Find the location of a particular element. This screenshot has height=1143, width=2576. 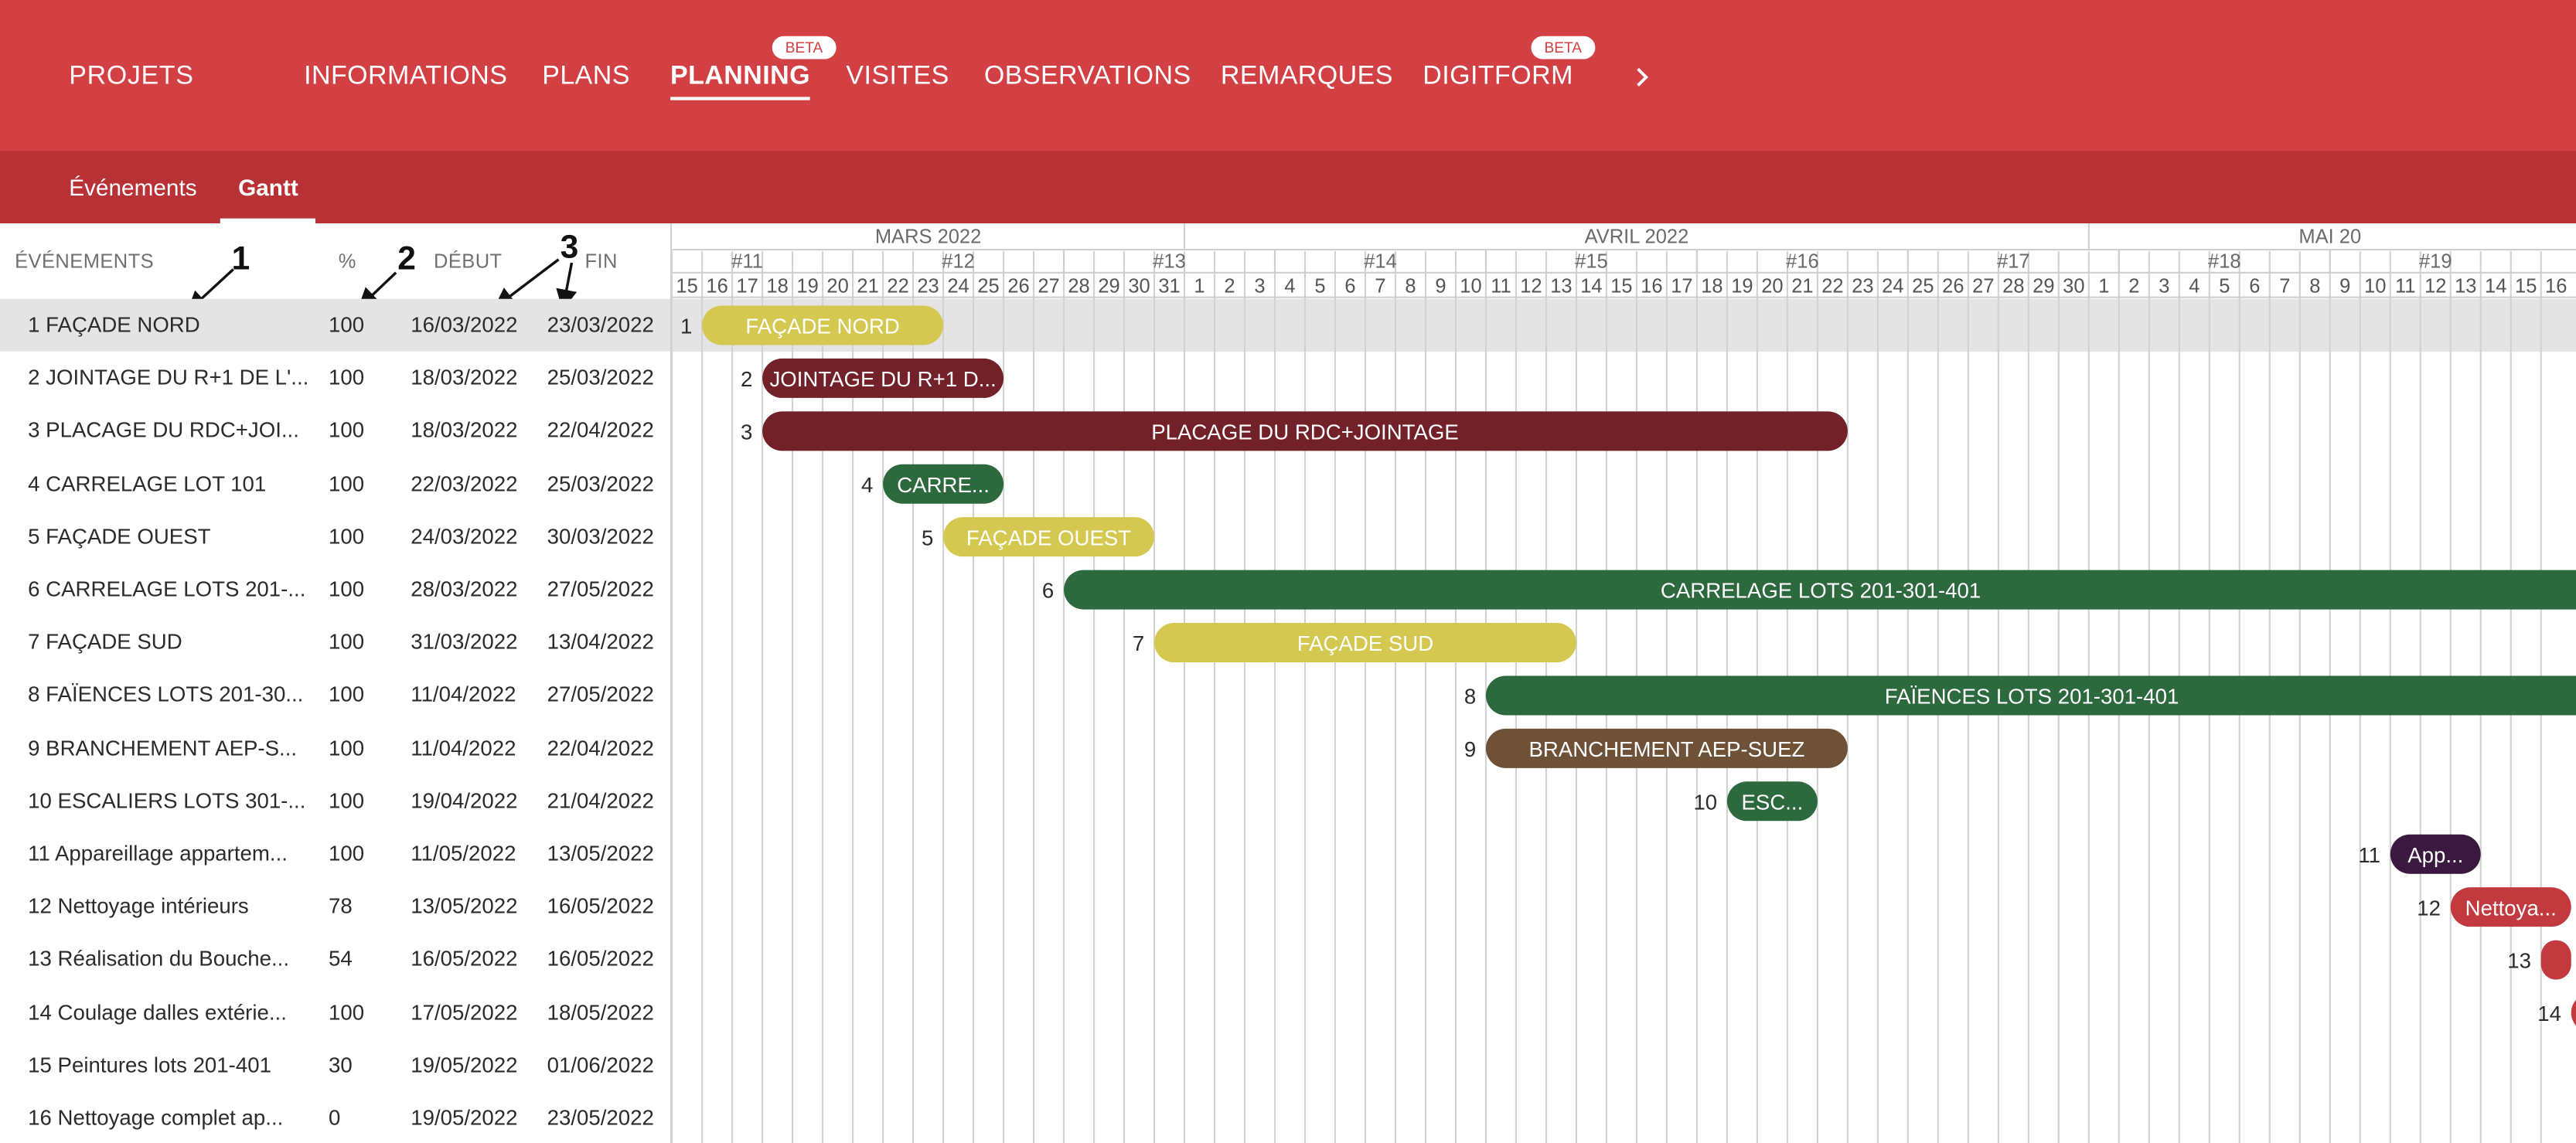

tab-plans: PLANS is located at coordinates (586, 77).